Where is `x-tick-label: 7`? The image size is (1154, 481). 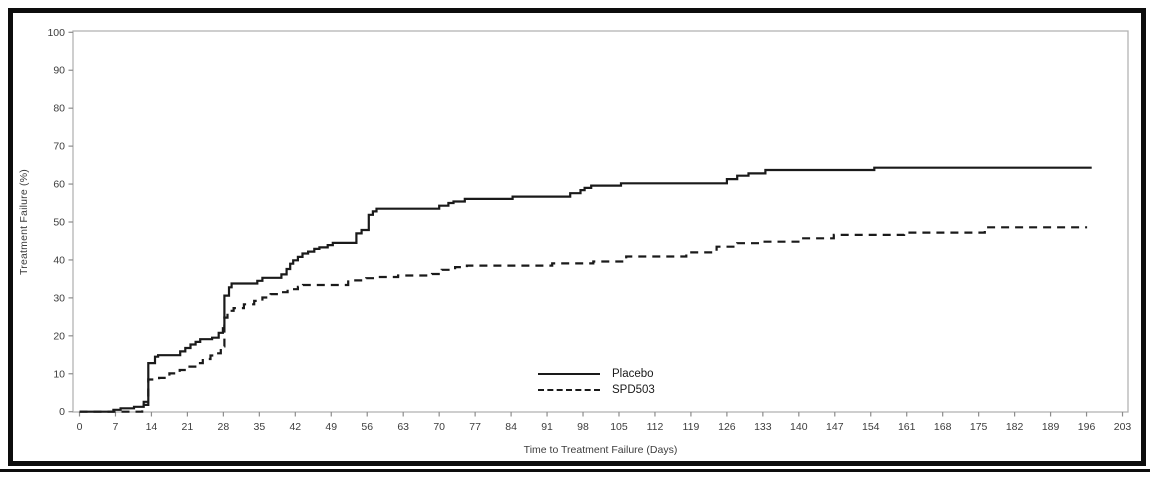
x-tick-label: 7 is located at coordinates (116, 427).